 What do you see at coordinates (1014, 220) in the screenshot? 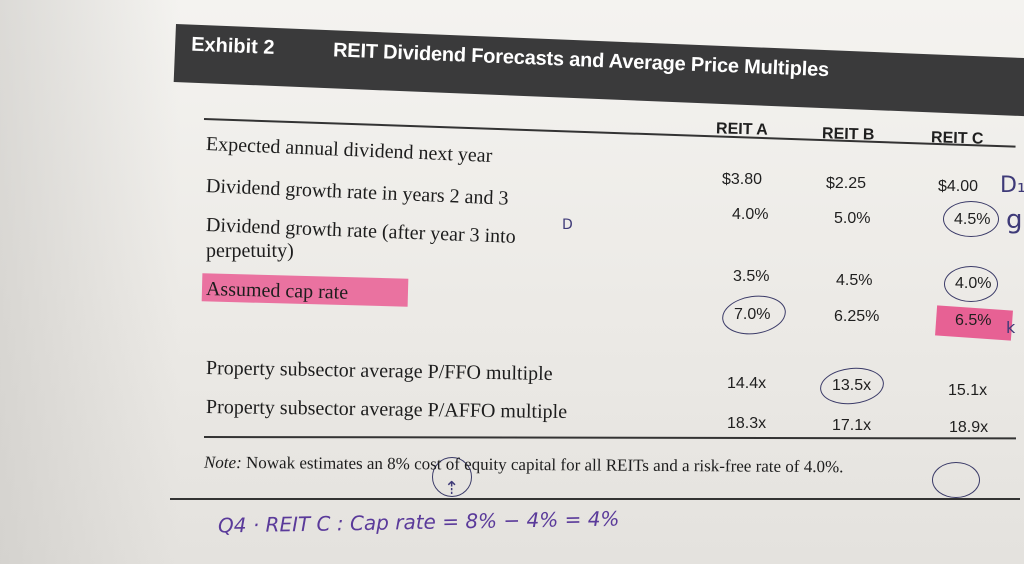
I see `handwritten-g-mark: g` at bounding box center [1014, 220].